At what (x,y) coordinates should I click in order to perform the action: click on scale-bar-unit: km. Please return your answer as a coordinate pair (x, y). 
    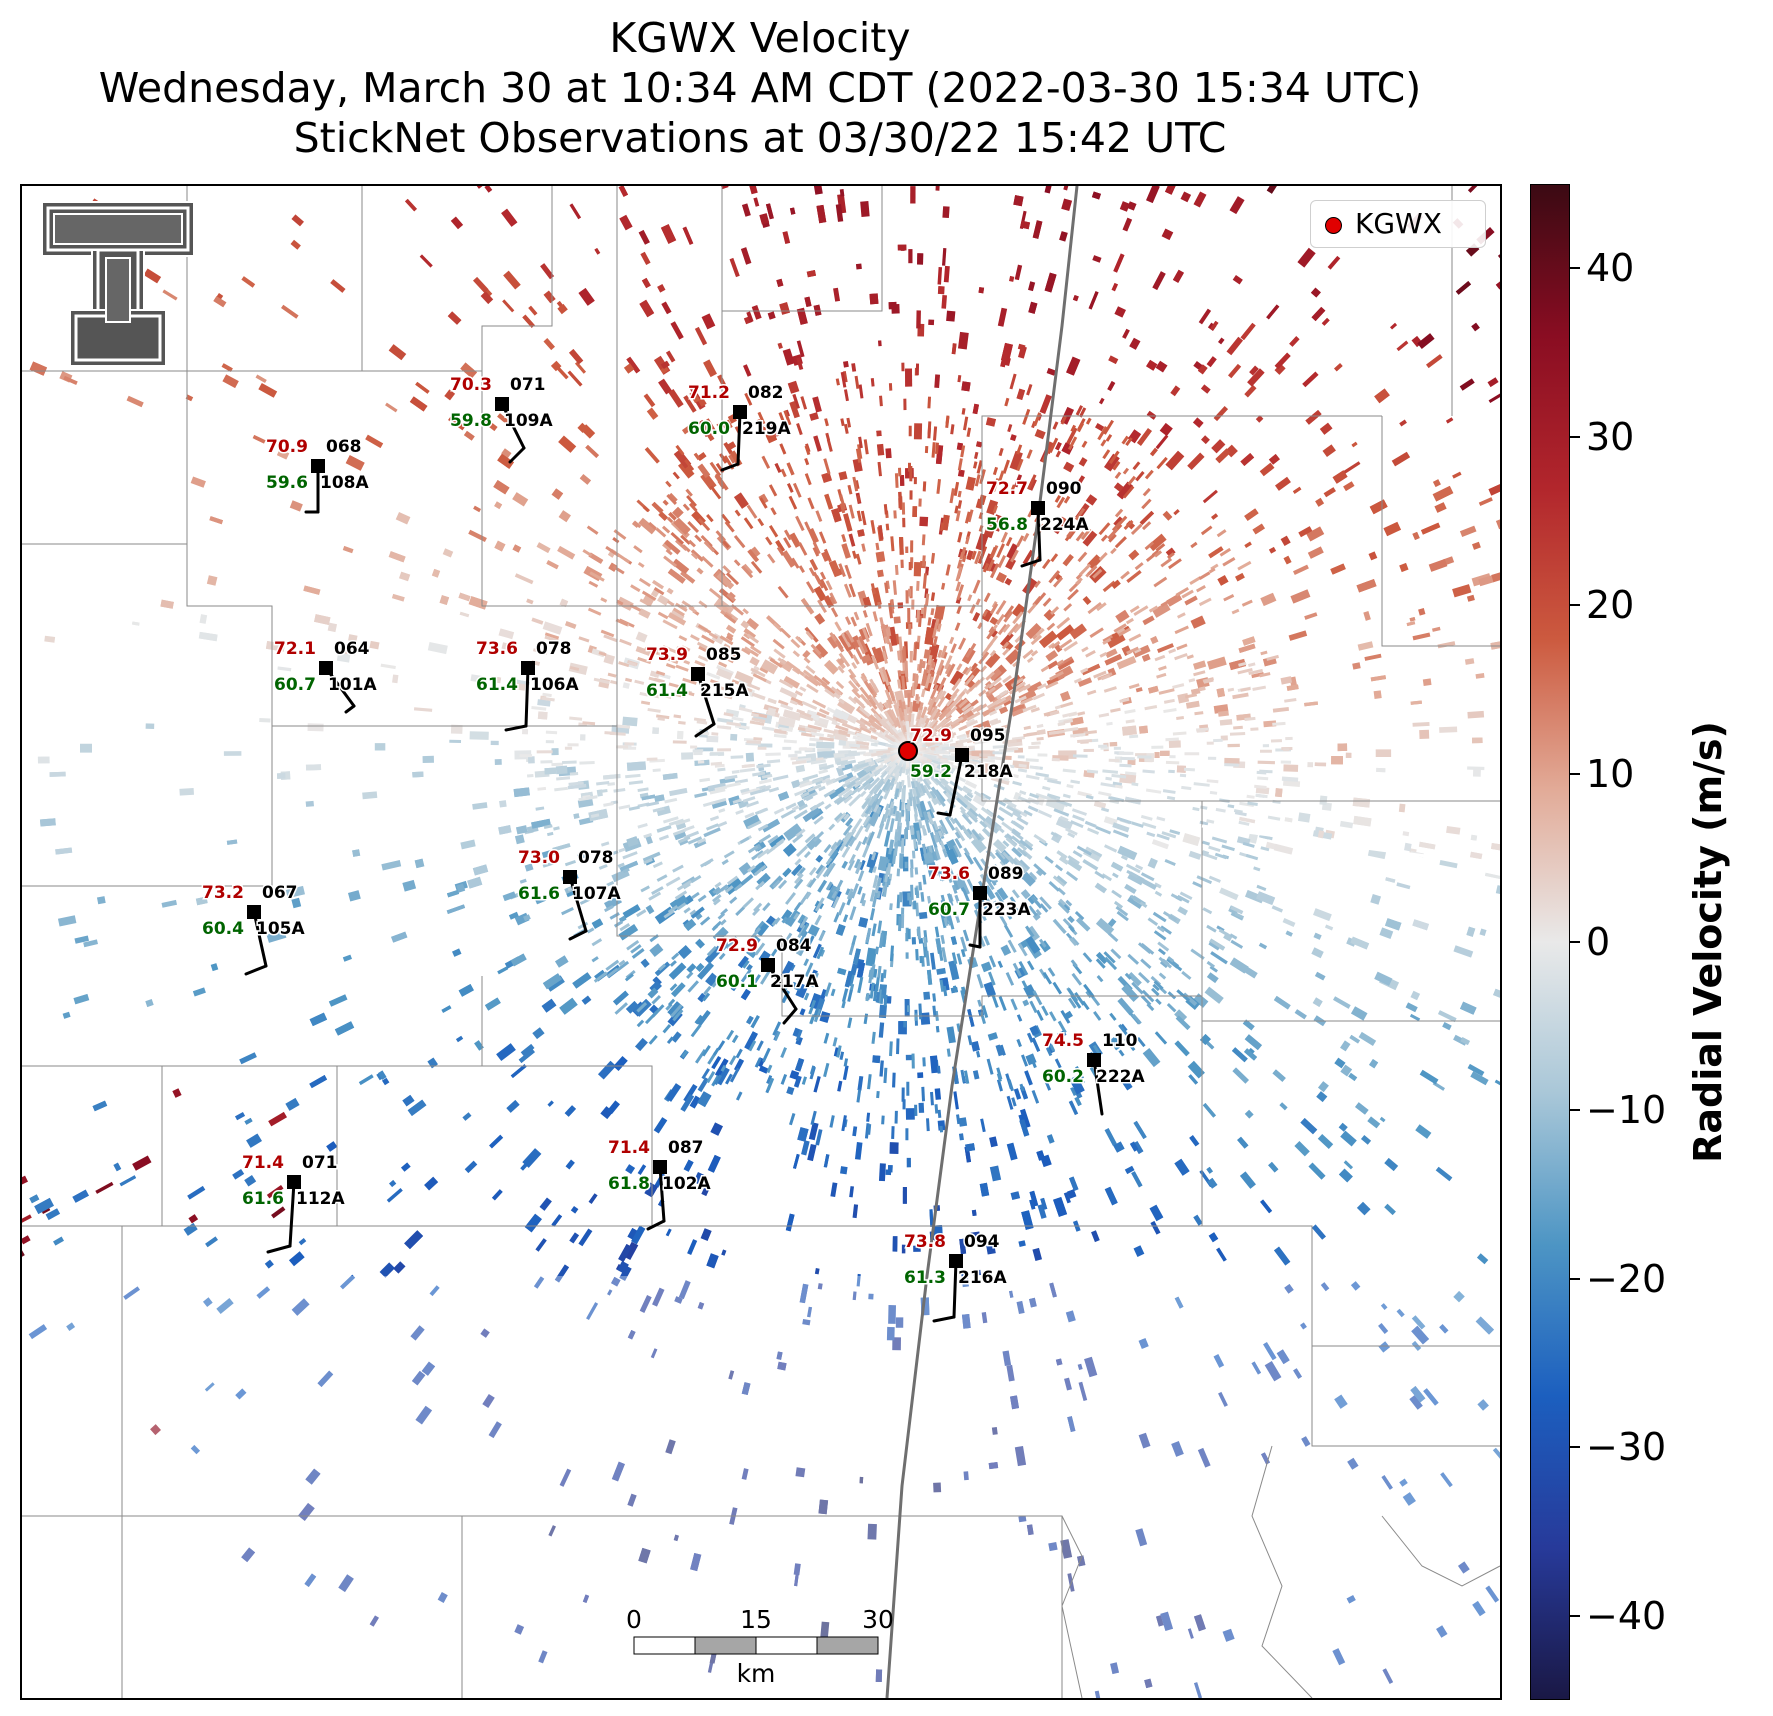
    Looking at the image, I should click on (756, 1673).